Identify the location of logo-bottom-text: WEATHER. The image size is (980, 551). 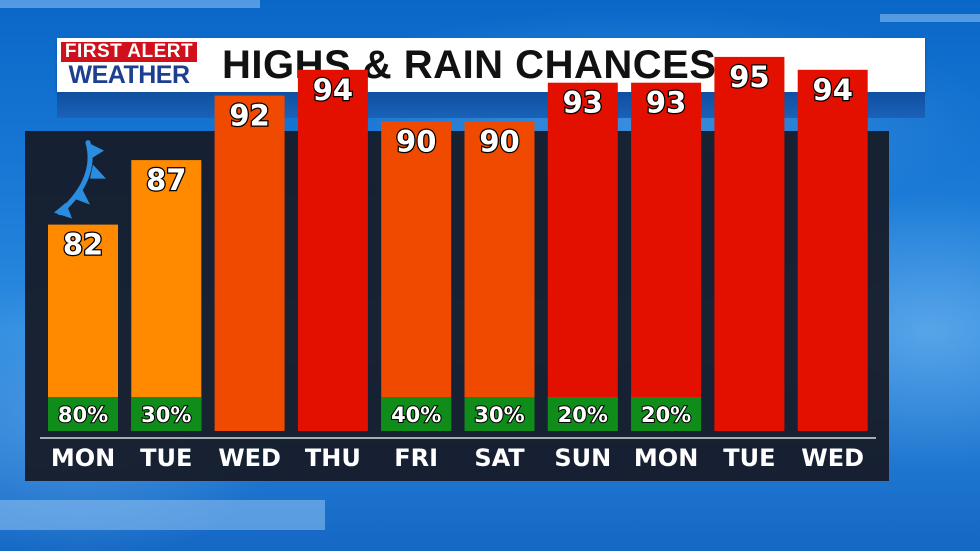
(129, 75).